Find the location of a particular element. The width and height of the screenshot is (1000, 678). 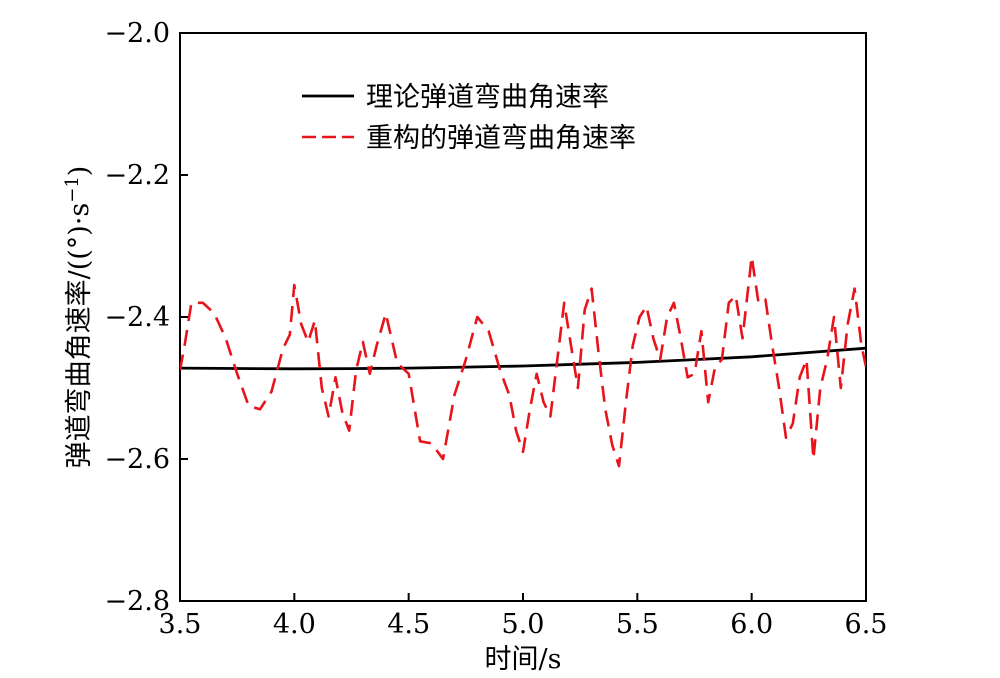

legend-label-reconstructed: 重构的弹道弯曲角速率 is located at coordinates (501, 138).